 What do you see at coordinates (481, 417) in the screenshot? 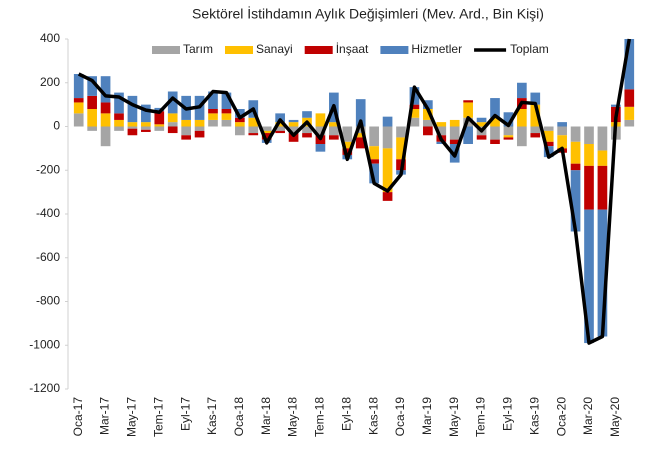
I see `x-tick-label: Tem-19` at bounding box center [481, 417].